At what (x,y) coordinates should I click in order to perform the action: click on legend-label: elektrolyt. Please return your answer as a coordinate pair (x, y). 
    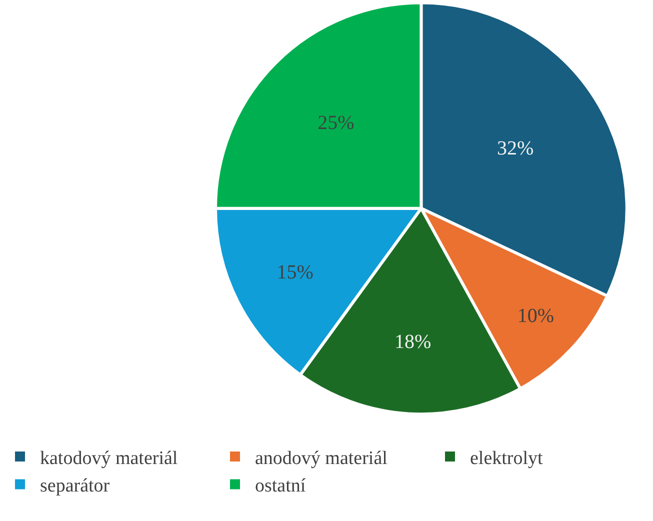
    Looking at the image, I should click on (507, 458).